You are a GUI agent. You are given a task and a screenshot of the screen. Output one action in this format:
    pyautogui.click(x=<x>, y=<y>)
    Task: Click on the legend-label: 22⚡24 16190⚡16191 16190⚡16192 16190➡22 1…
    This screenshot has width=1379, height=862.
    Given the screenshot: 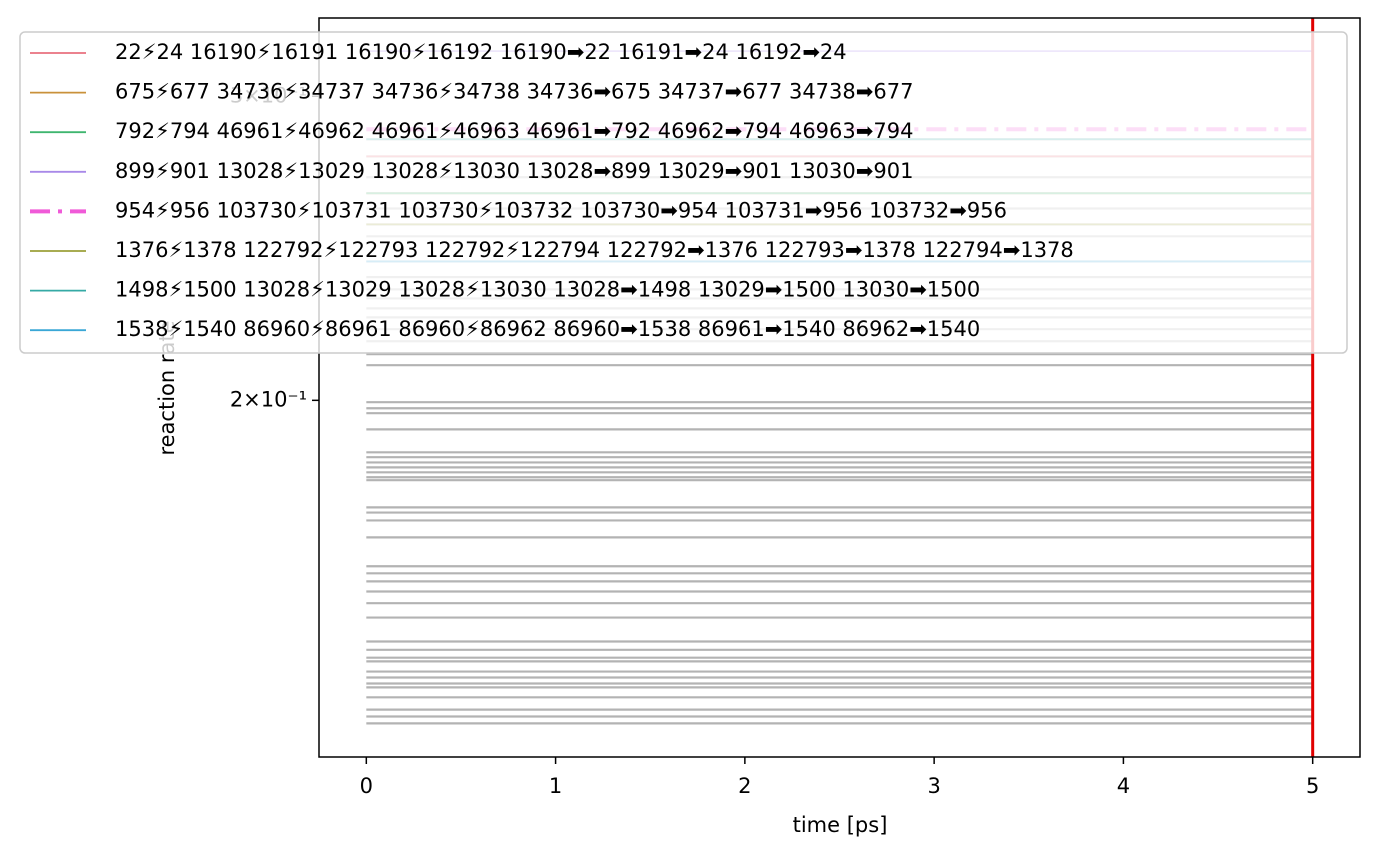 What is the action you would take?
    pyautogui.click(x=481, y=52)
    